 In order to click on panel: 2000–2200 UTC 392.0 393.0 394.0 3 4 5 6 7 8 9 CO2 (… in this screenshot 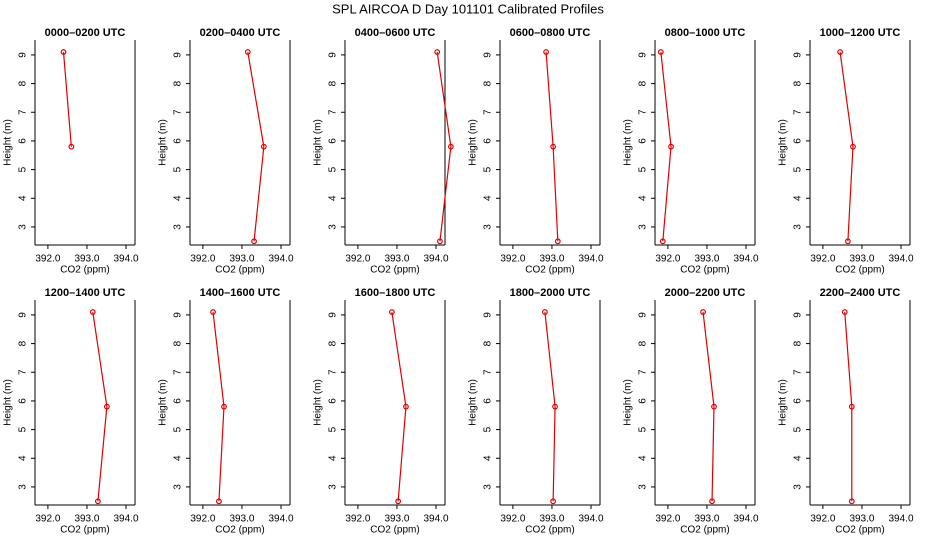, I will do `click(691, 411)`.